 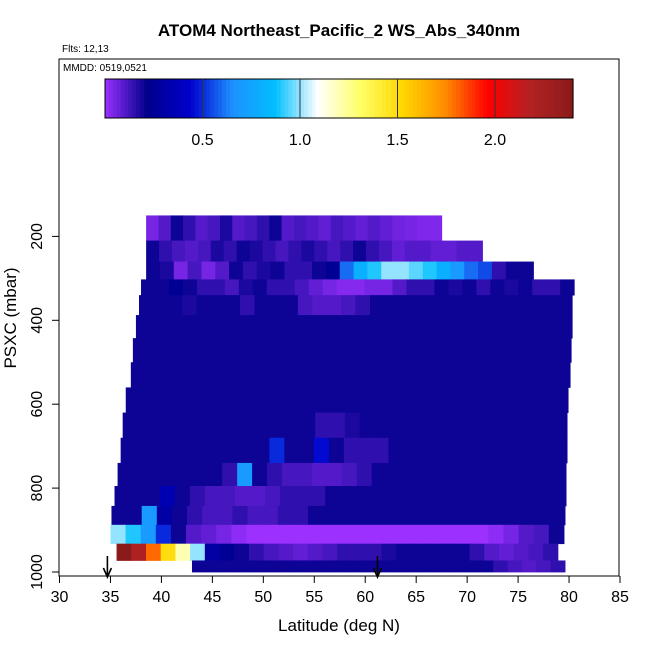 What do you see at coordinates (111, 597) in the screenshot?
I see `x-tick-label: 35` at bounding box center [111, 597].